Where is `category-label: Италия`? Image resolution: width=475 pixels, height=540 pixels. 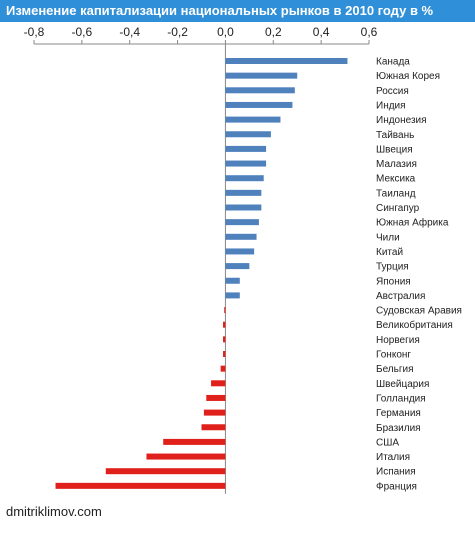
category-label: Италия is located at coordinates (393, 457).